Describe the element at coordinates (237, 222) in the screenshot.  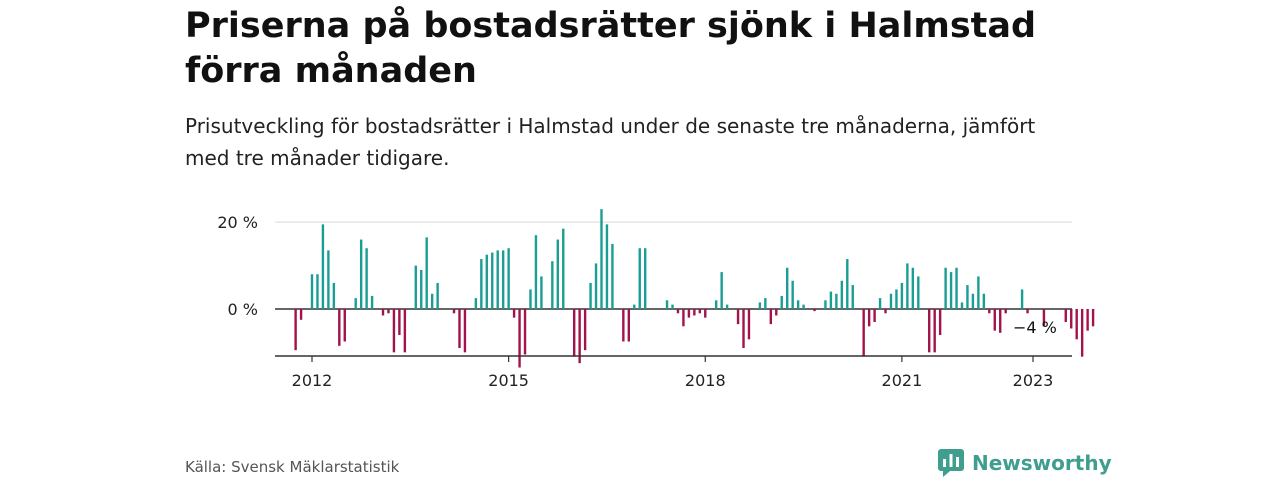
I see `y-tick-label: 20 %` at that location.